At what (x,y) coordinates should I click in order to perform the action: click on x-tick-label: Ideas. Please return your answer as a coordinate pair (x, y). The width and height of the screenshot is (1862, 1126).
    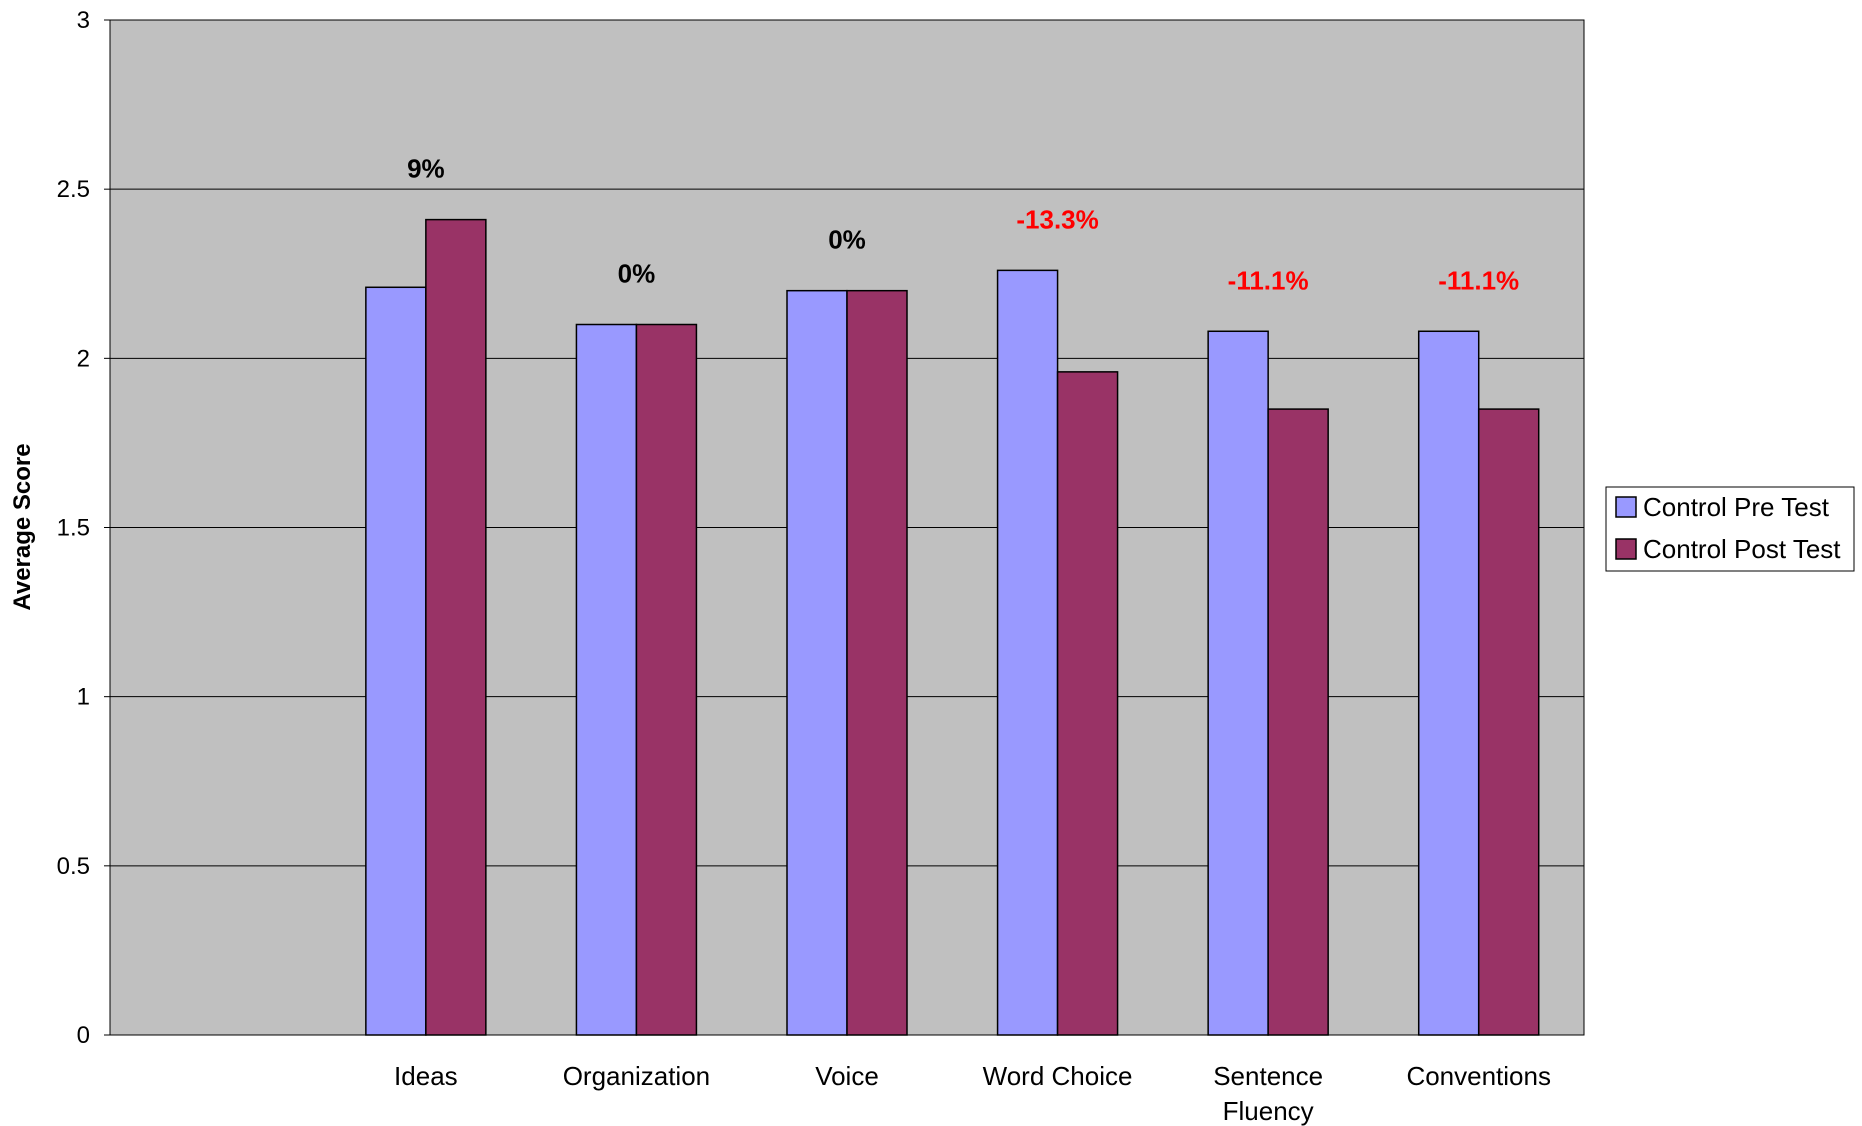
    Looking at the image, I should click on (426, 1076).